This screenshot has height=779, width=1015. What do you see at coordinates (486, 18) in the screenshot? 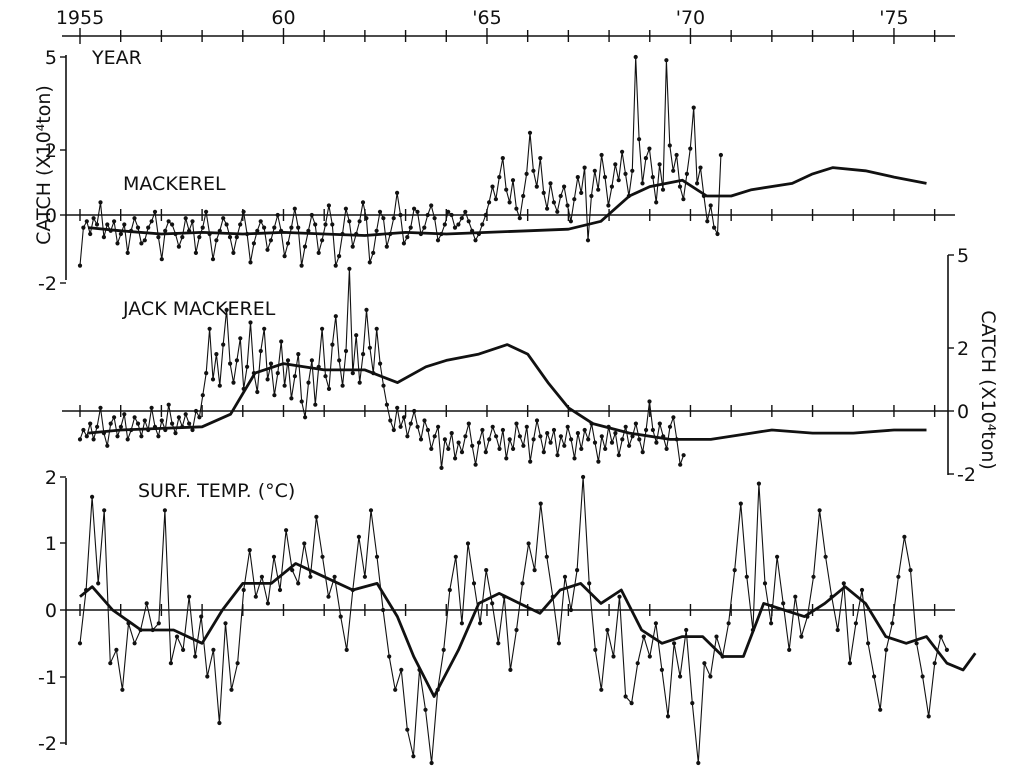
I see `year-tick-label: '65` at bounding box center [486, 18].